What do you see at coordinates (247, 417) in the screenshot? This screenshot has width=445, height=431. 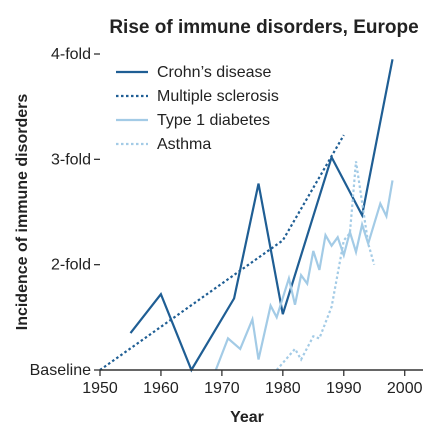 I see `x-axis-label: Year` at bounding box center [247, 417].